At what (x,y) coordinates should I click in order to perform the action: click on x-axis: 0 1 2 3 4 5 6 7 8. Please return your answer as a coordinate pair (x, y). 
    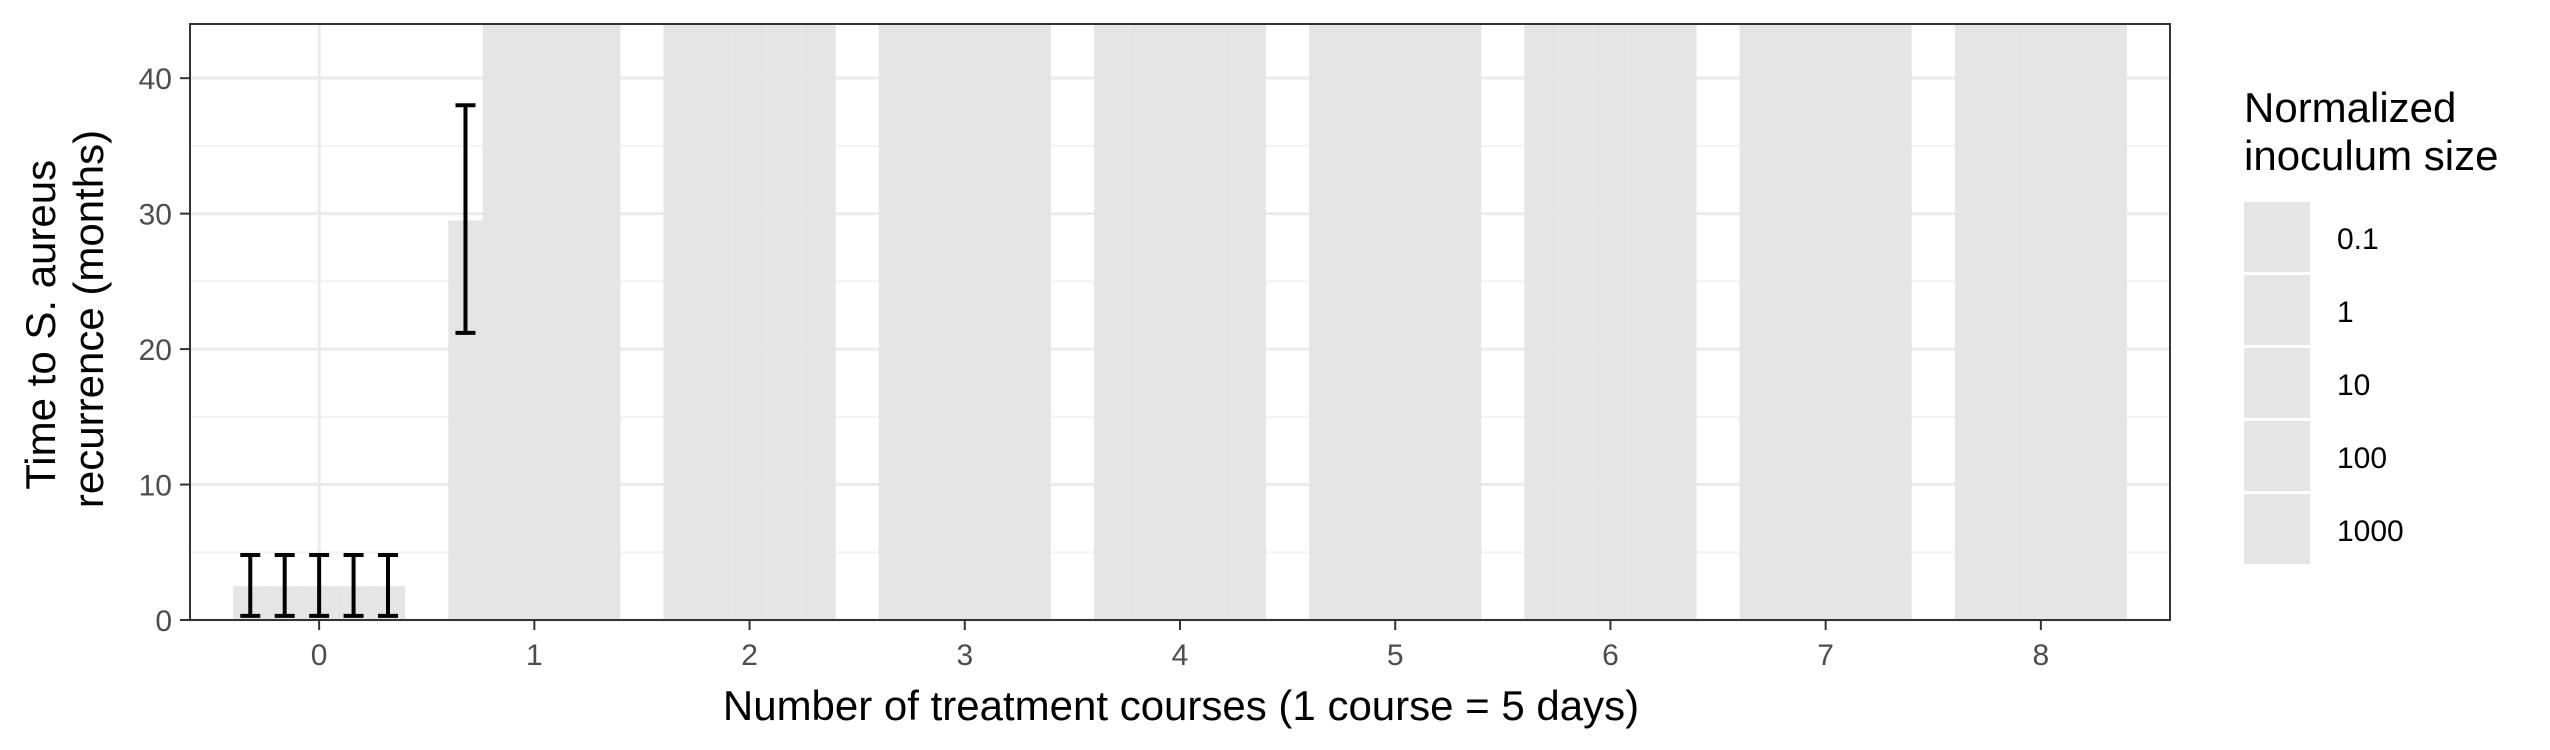
    Looking at the image, I should click on (1180, 646).